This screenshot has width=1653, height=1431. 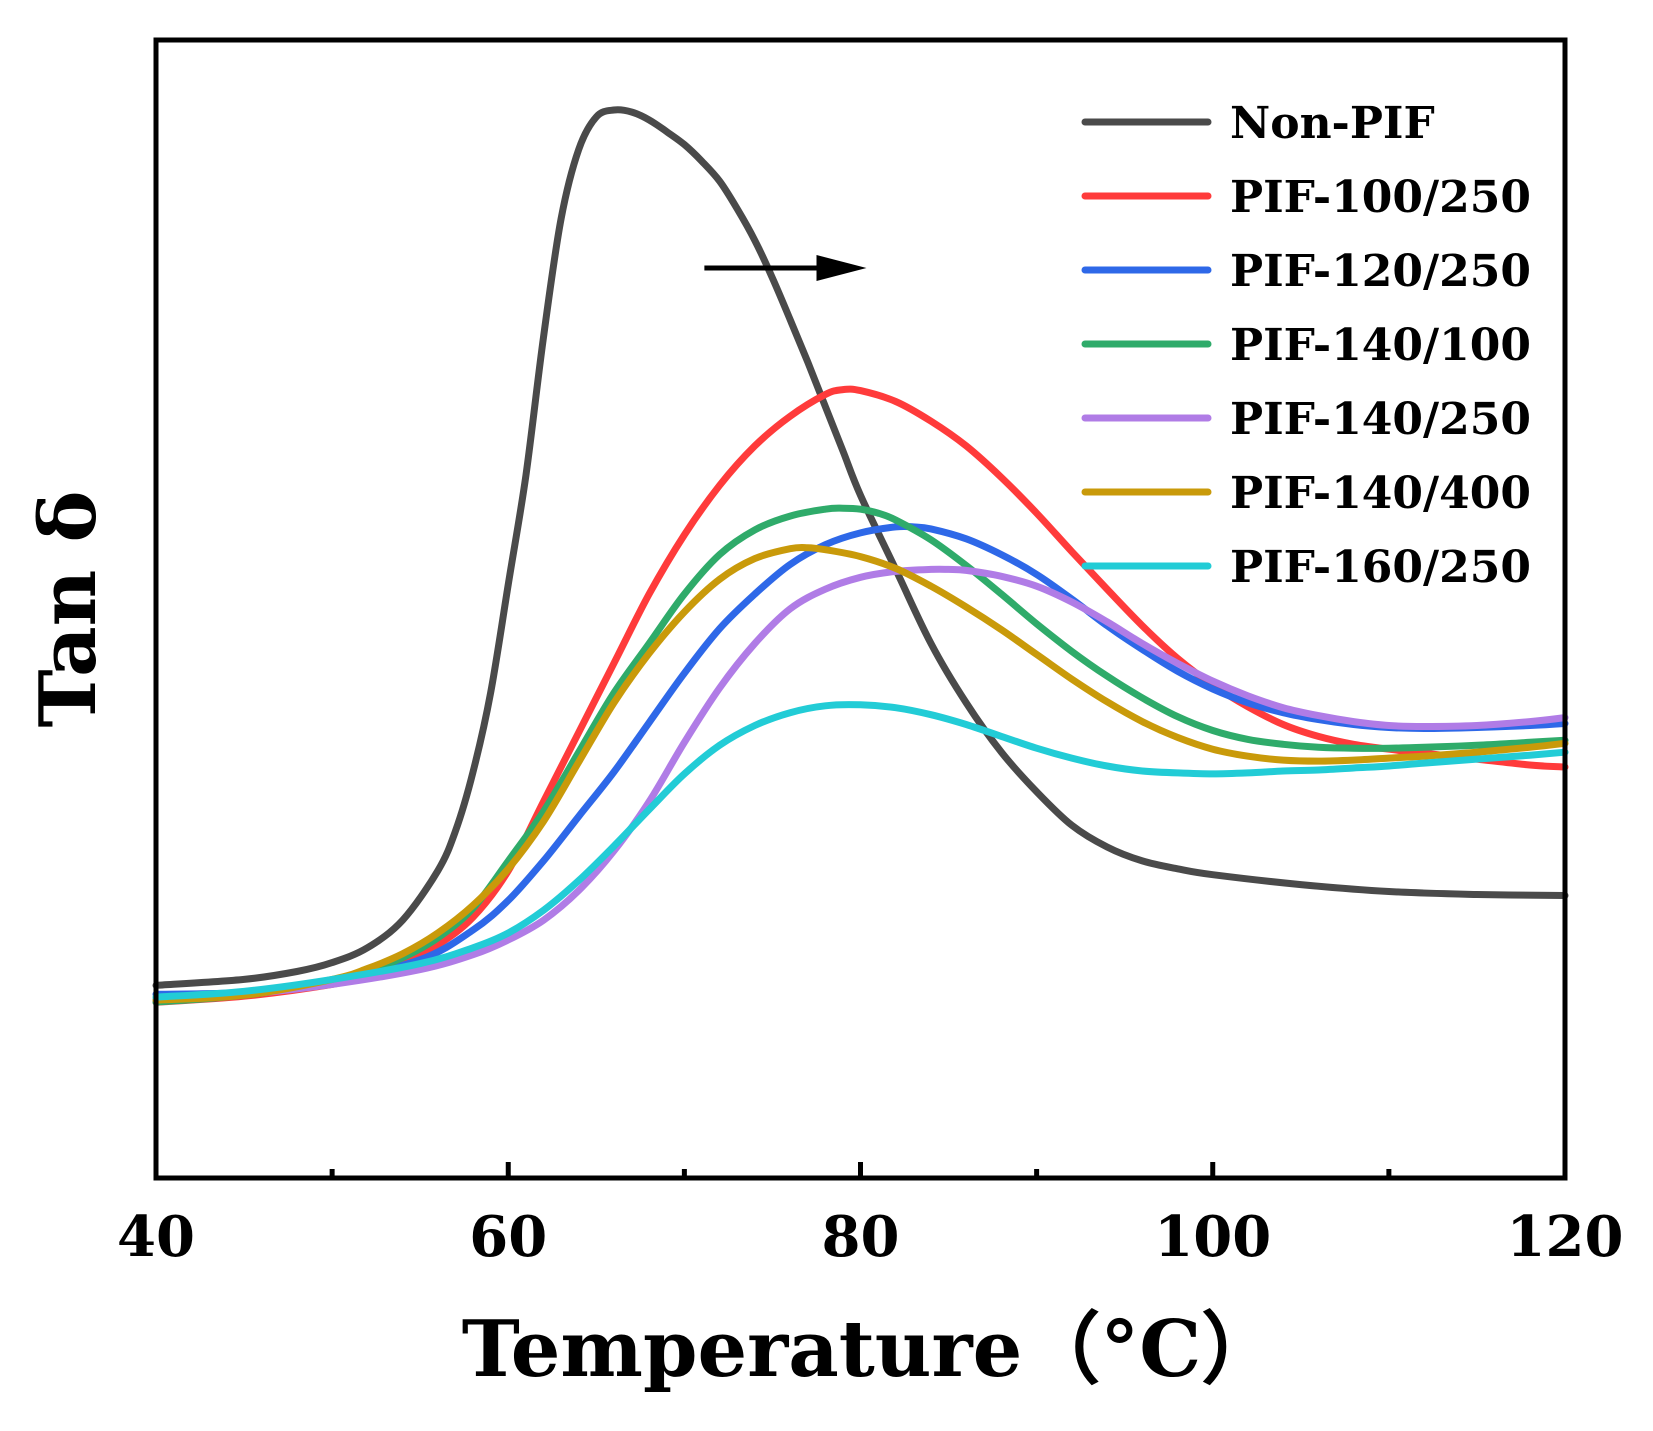 I want to click on legend-label-pif-140-100: PIF-140/100, so click(x=1380, y=345).